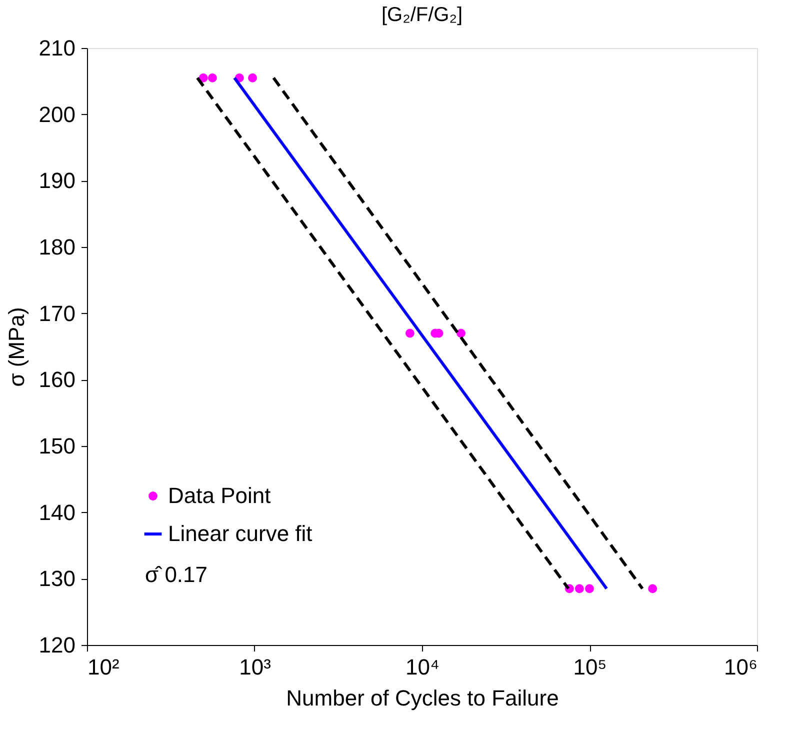 Image resolution: width=786 pixels, height=749 pixels. What do you see at coordinates (176, 574) in the screenshot?
I see `annotation: σ̂ 0.17` at bounding box center [176, 574].